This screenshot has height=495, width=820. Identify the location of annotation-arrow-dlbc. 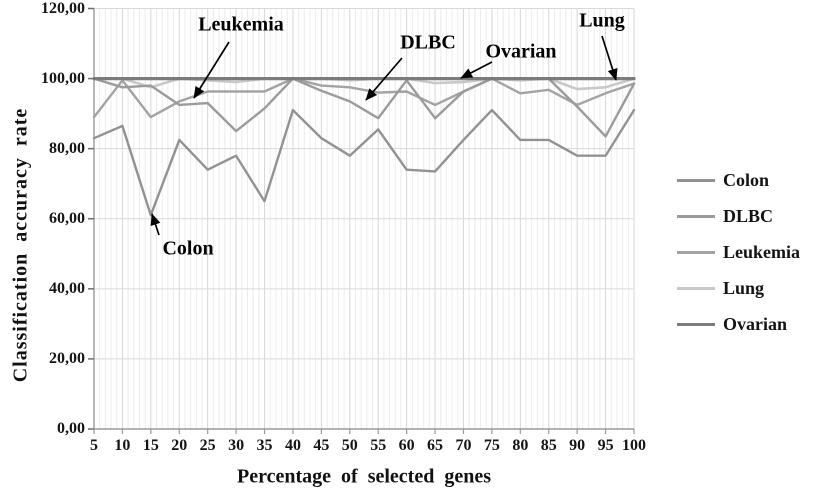
(384, 79).